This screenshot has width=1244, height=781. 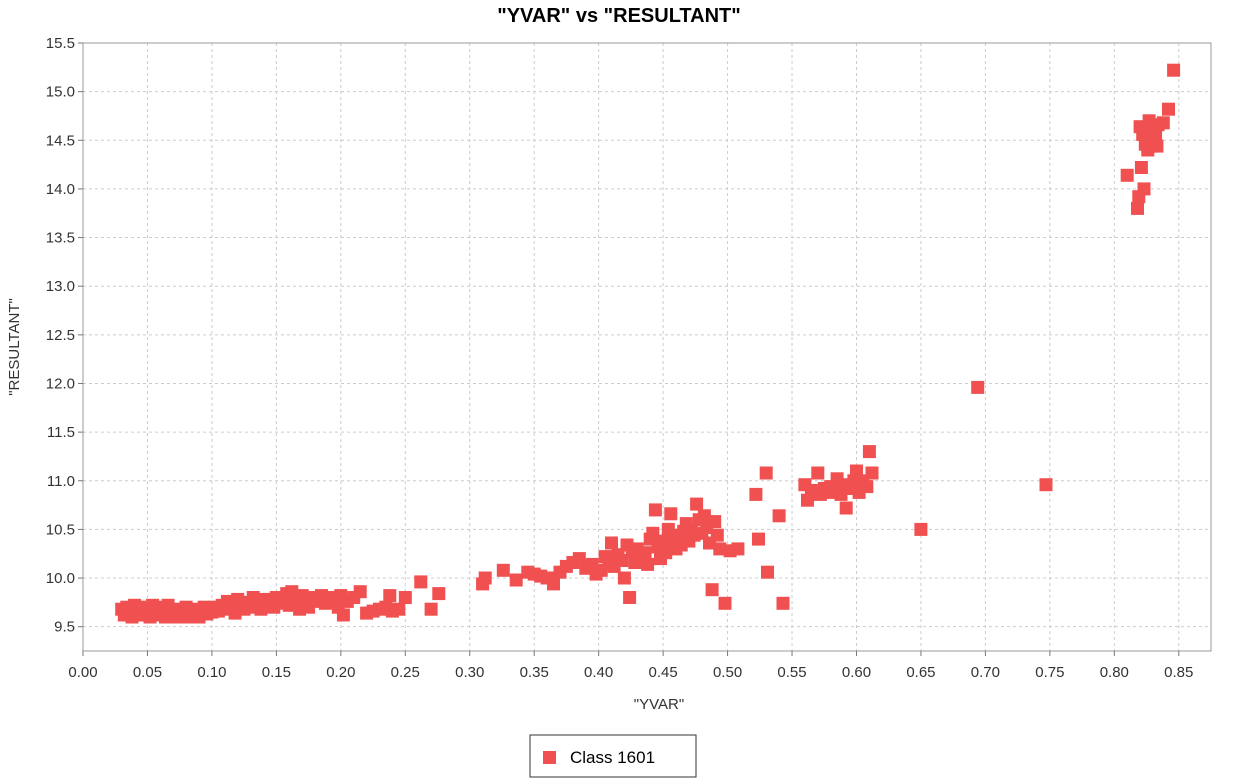 I want to click on x-axis-label: "YVAR", so click(x=659, y=704).